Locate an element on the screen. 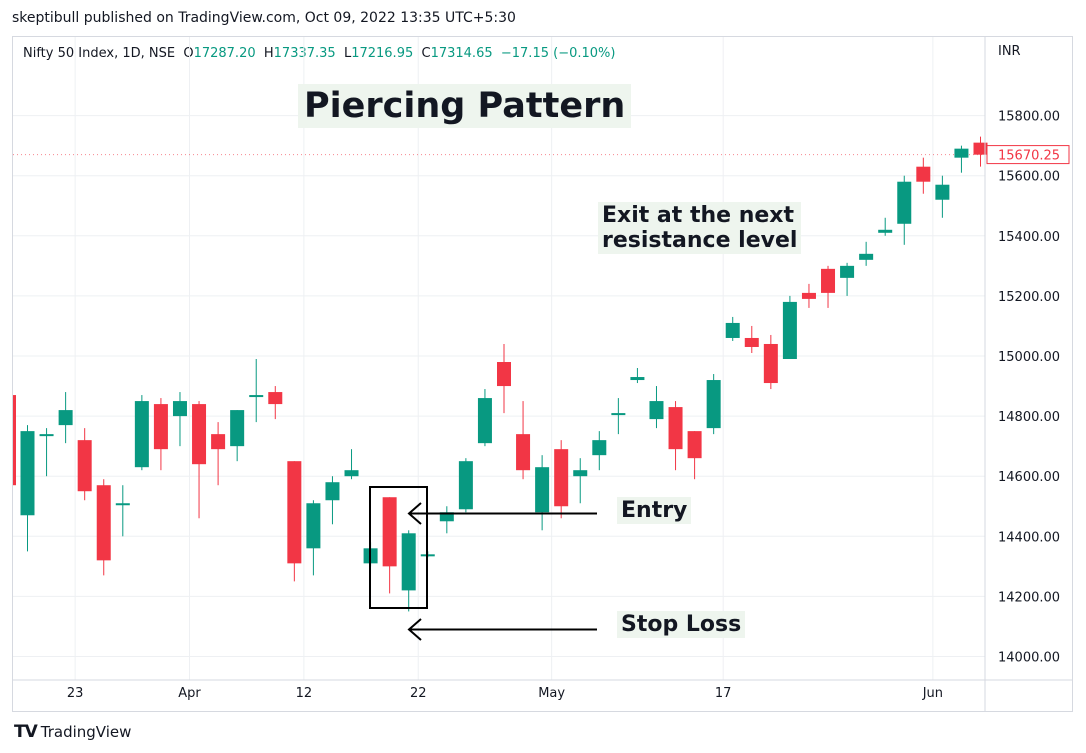  last-price-label: 15670.25 is located at coordinates (1029, 156).